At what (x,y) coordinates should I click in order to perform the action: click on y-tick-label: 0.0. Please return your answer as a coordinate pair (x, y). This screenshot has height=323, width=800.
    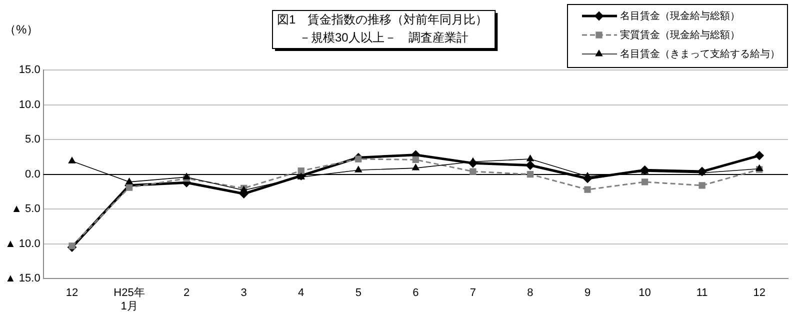
    Looking at the image, I should click on (32, 174).